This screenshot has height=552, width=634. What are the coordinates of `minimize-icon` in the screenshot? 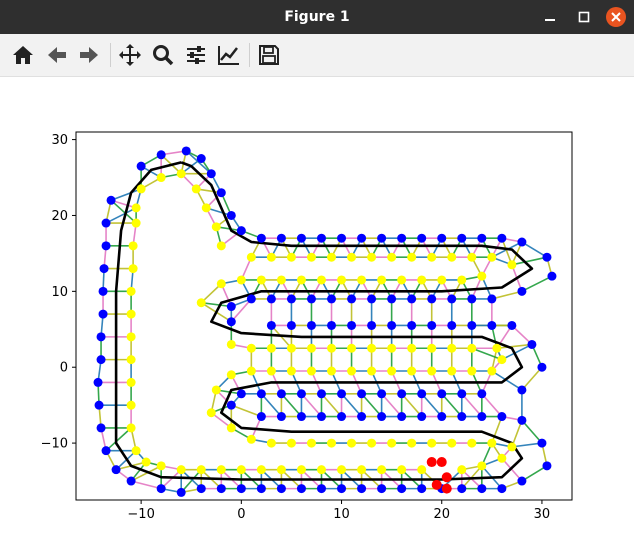 It's located at (550, 20).